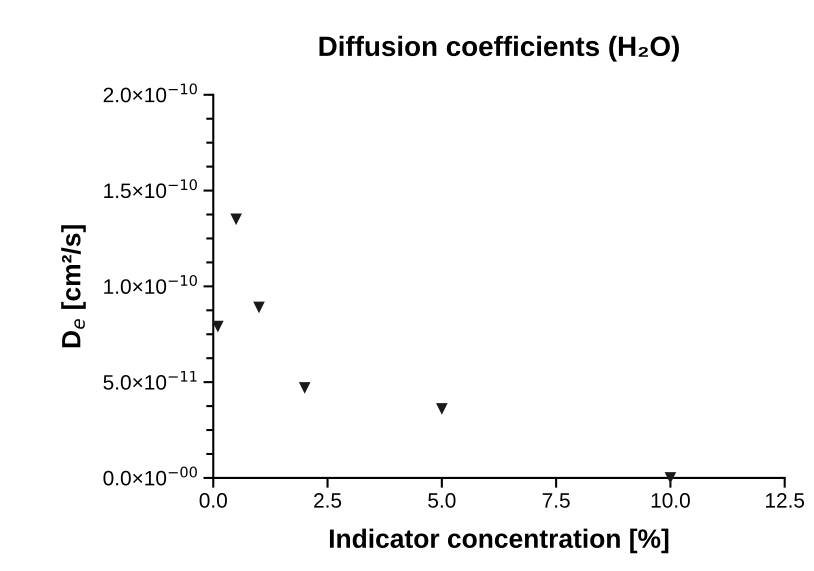 The image size is (814, 571). Describe the element at coordinates (213, 500) in the screenshot. I see `x-tick-label: 0.0` at that location.